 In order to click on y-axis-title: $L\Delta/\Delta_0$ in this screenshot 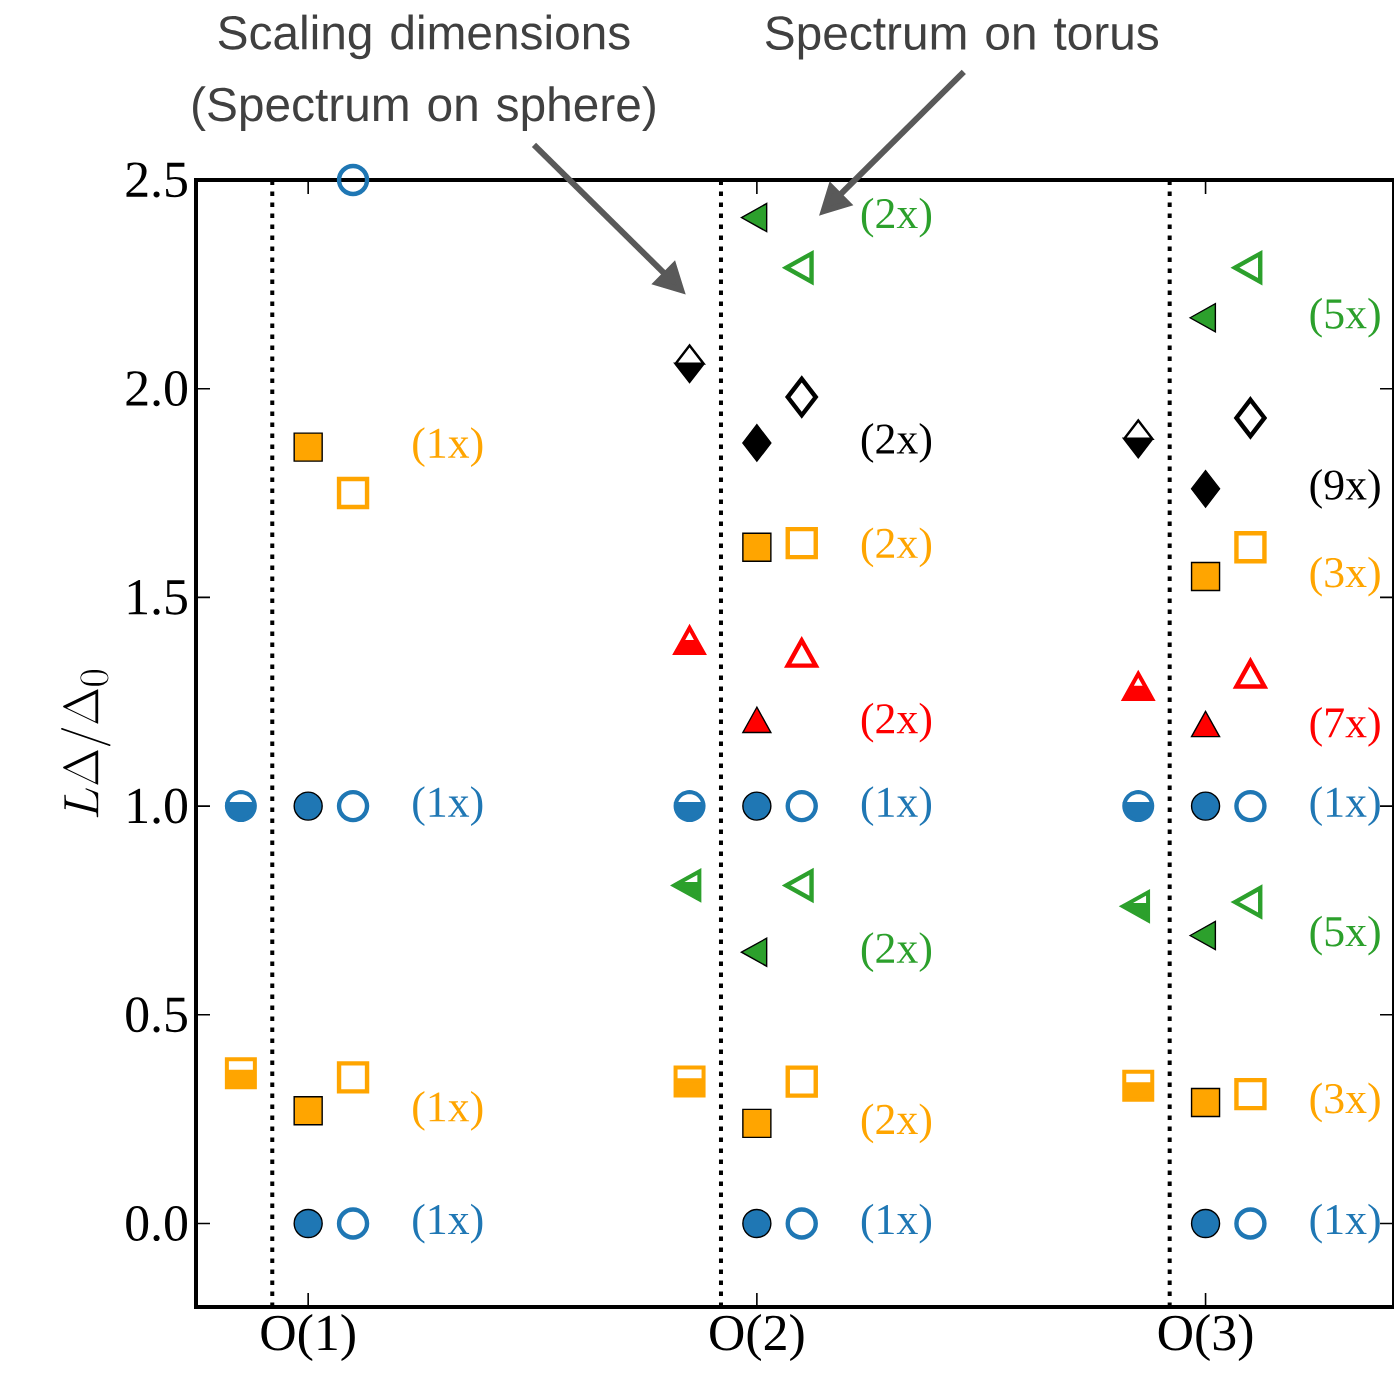, I will do `click(86, 743)`.